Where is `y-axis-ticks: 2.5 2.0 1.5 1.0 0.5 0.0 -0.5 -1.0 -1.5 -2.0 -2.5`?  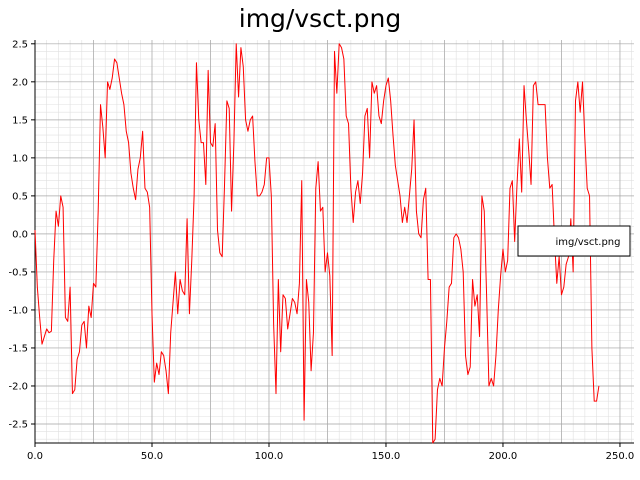
y-axis-ticks: 2.5 2.0 1.5 1.0 0.5 0.0 -0.5 -1.0 -1.5 -2.0 -2.5 is located at coordinates (21, 234).